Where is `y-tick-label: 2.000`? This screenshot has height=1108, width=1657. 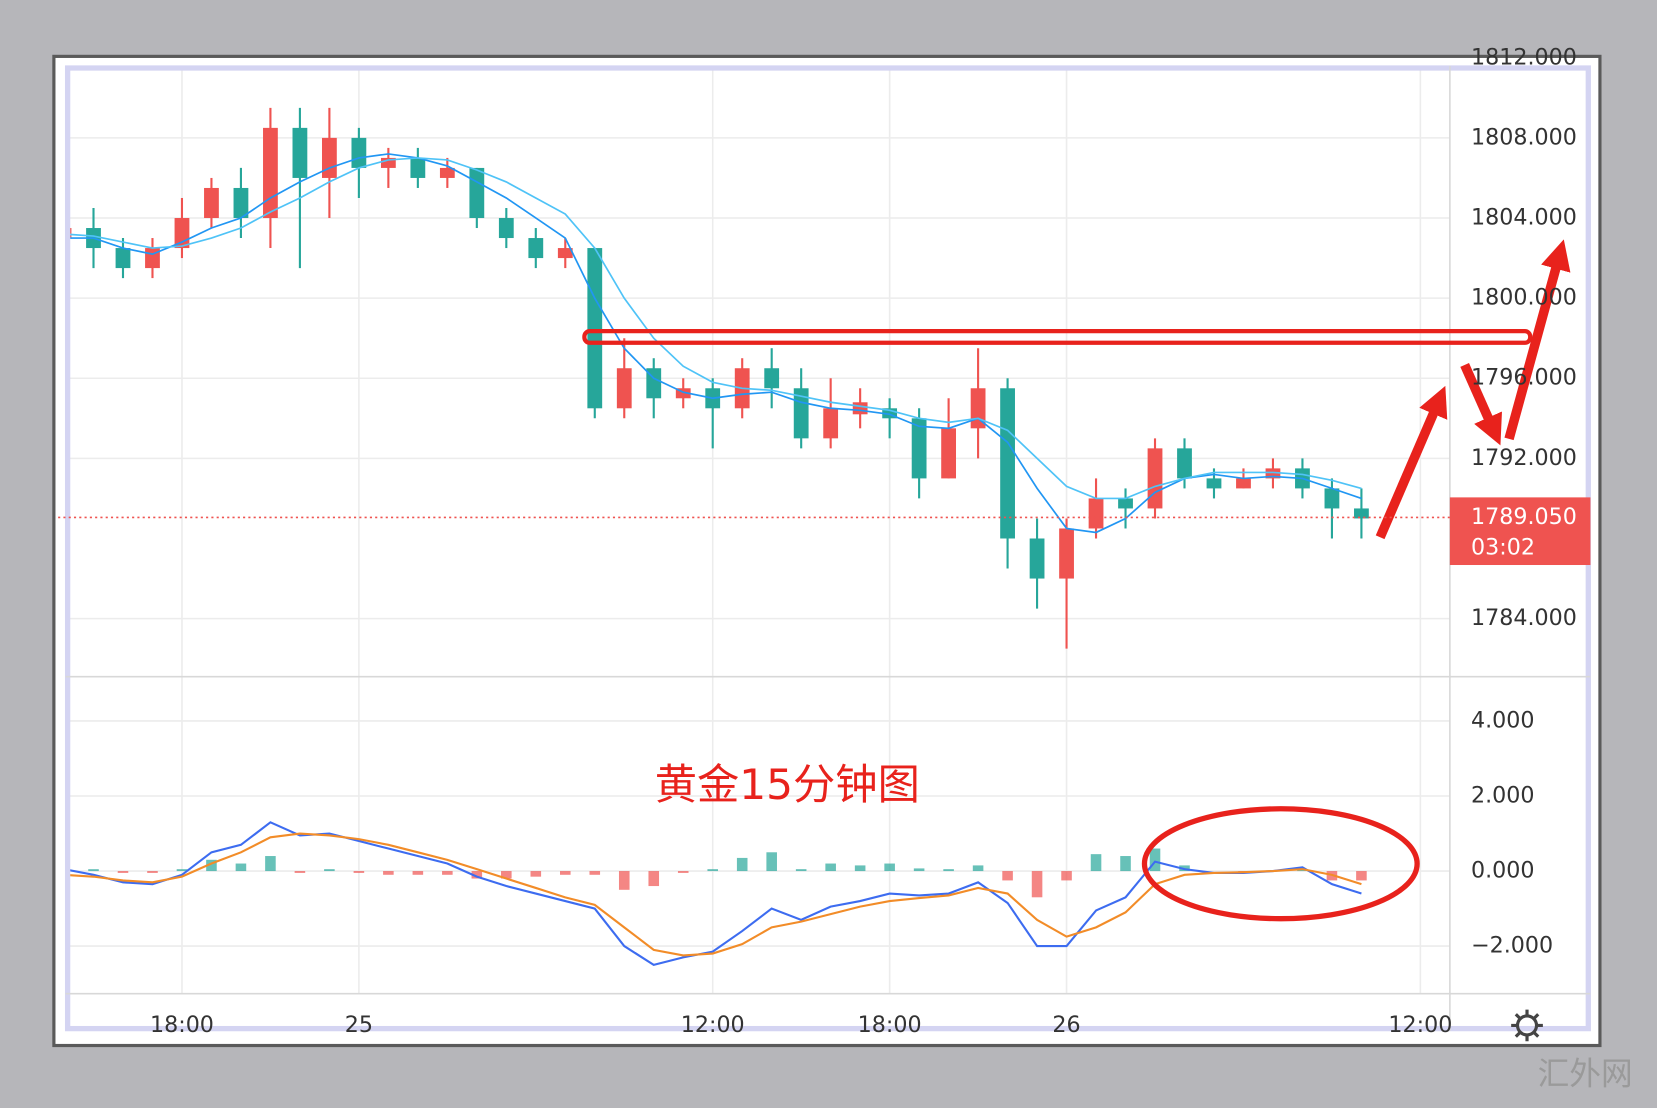
y-tick-label: 2.000 is located at coordinates (1503, 796).